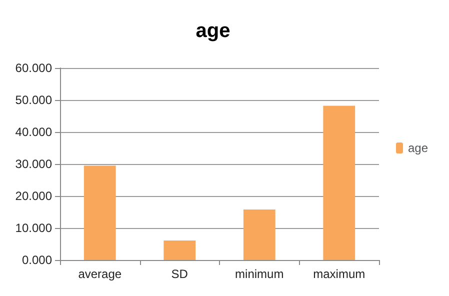  I want to click on y-tick-label: 50.000, so click(33, 100).